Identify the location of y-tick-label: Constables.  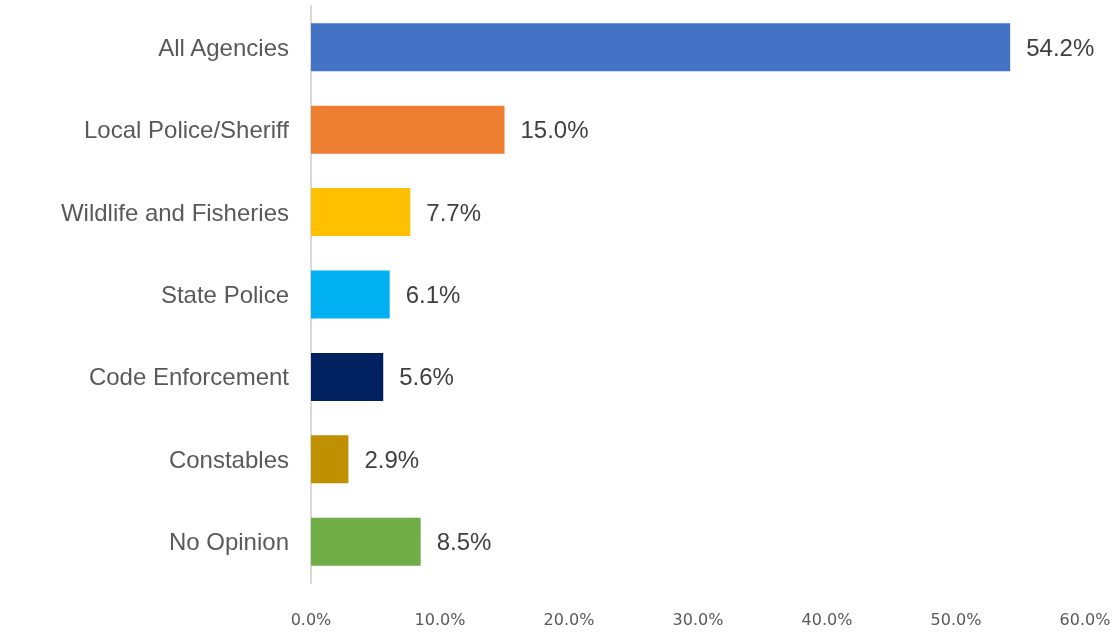
(228, 459).